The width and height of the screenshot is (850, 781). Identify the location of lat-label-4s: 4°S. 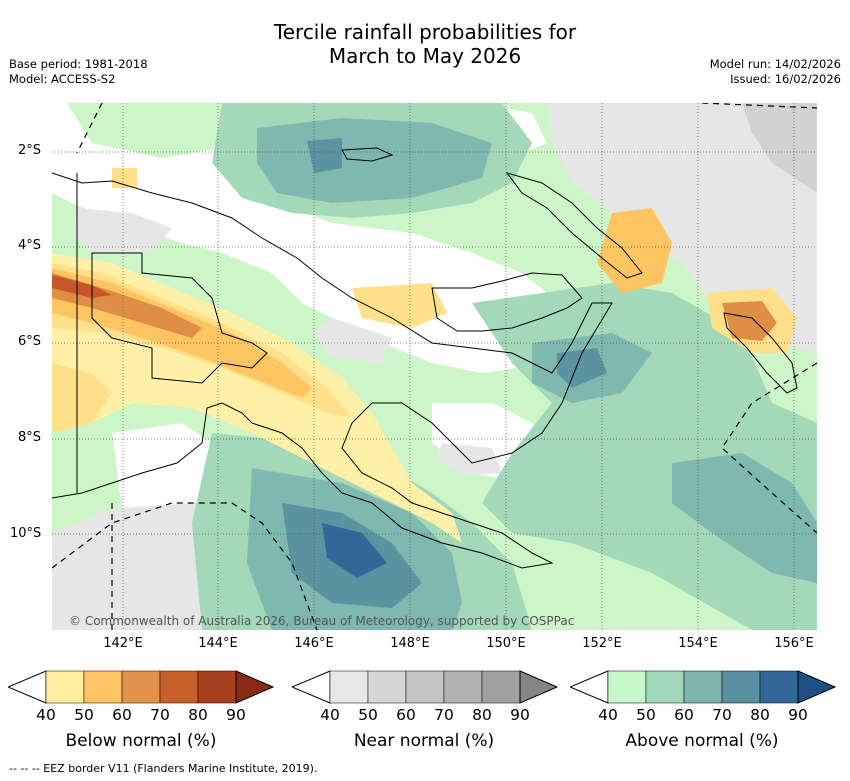
(30, 245).